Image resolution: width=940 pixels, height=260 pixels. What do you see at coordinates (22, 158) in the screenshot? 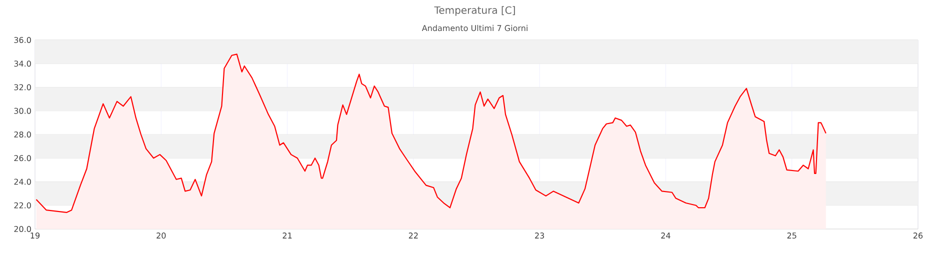
I see `y-tick-label: 26.0` at bounding box center [22, 158].